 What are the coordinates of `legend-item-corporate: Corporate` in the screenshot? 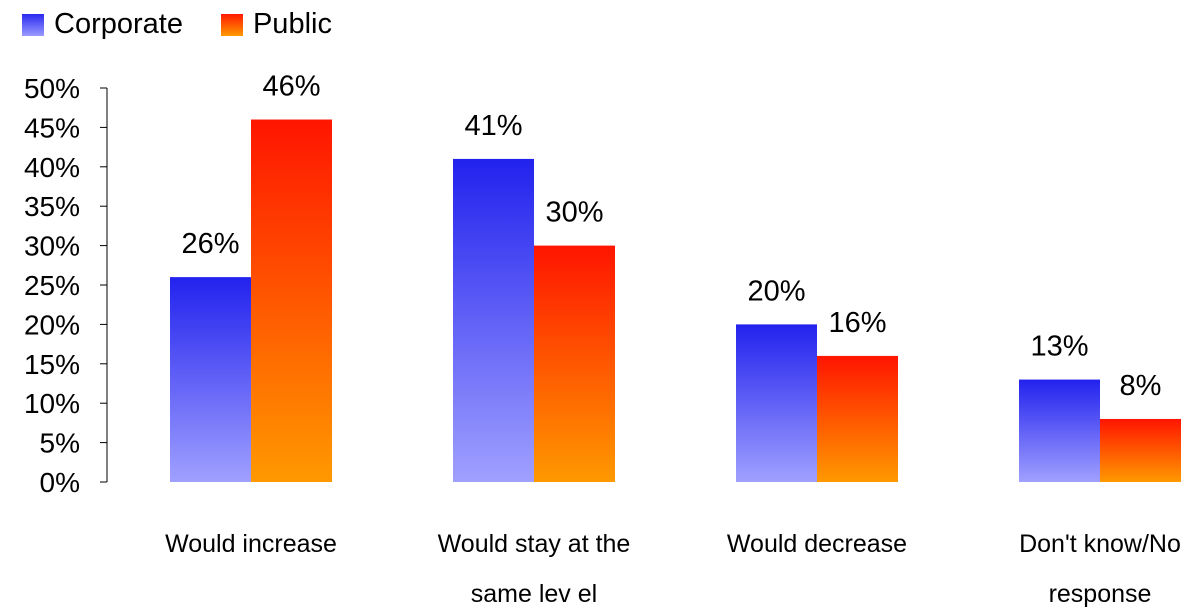 It's located at (102, 24).